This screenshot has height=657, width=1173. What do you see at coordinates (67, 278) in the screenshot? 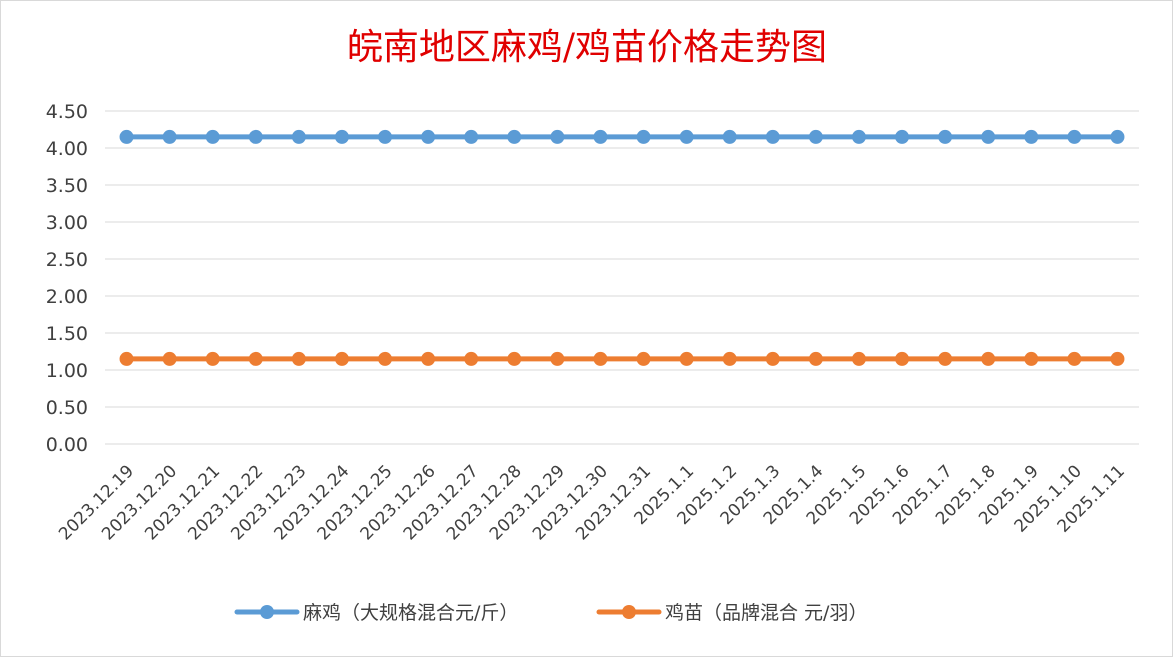
I see `y-axis-ticks: 0.00 0.50 1.00 1.50 2.00 2.50 3.00 3.50 4.00 4.50` at bounding box center [67, 278].